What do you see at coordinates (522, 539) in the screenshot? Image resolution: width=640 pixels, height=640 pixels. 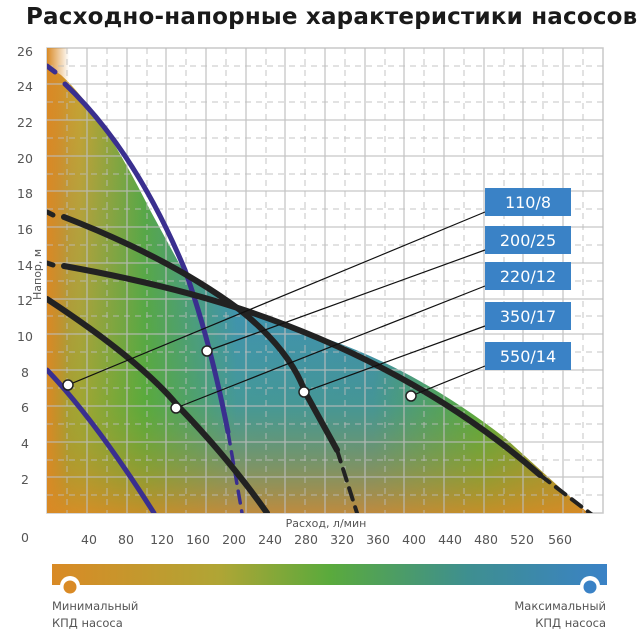 I see `svg-text: 520` at bounding box center [522, 539].